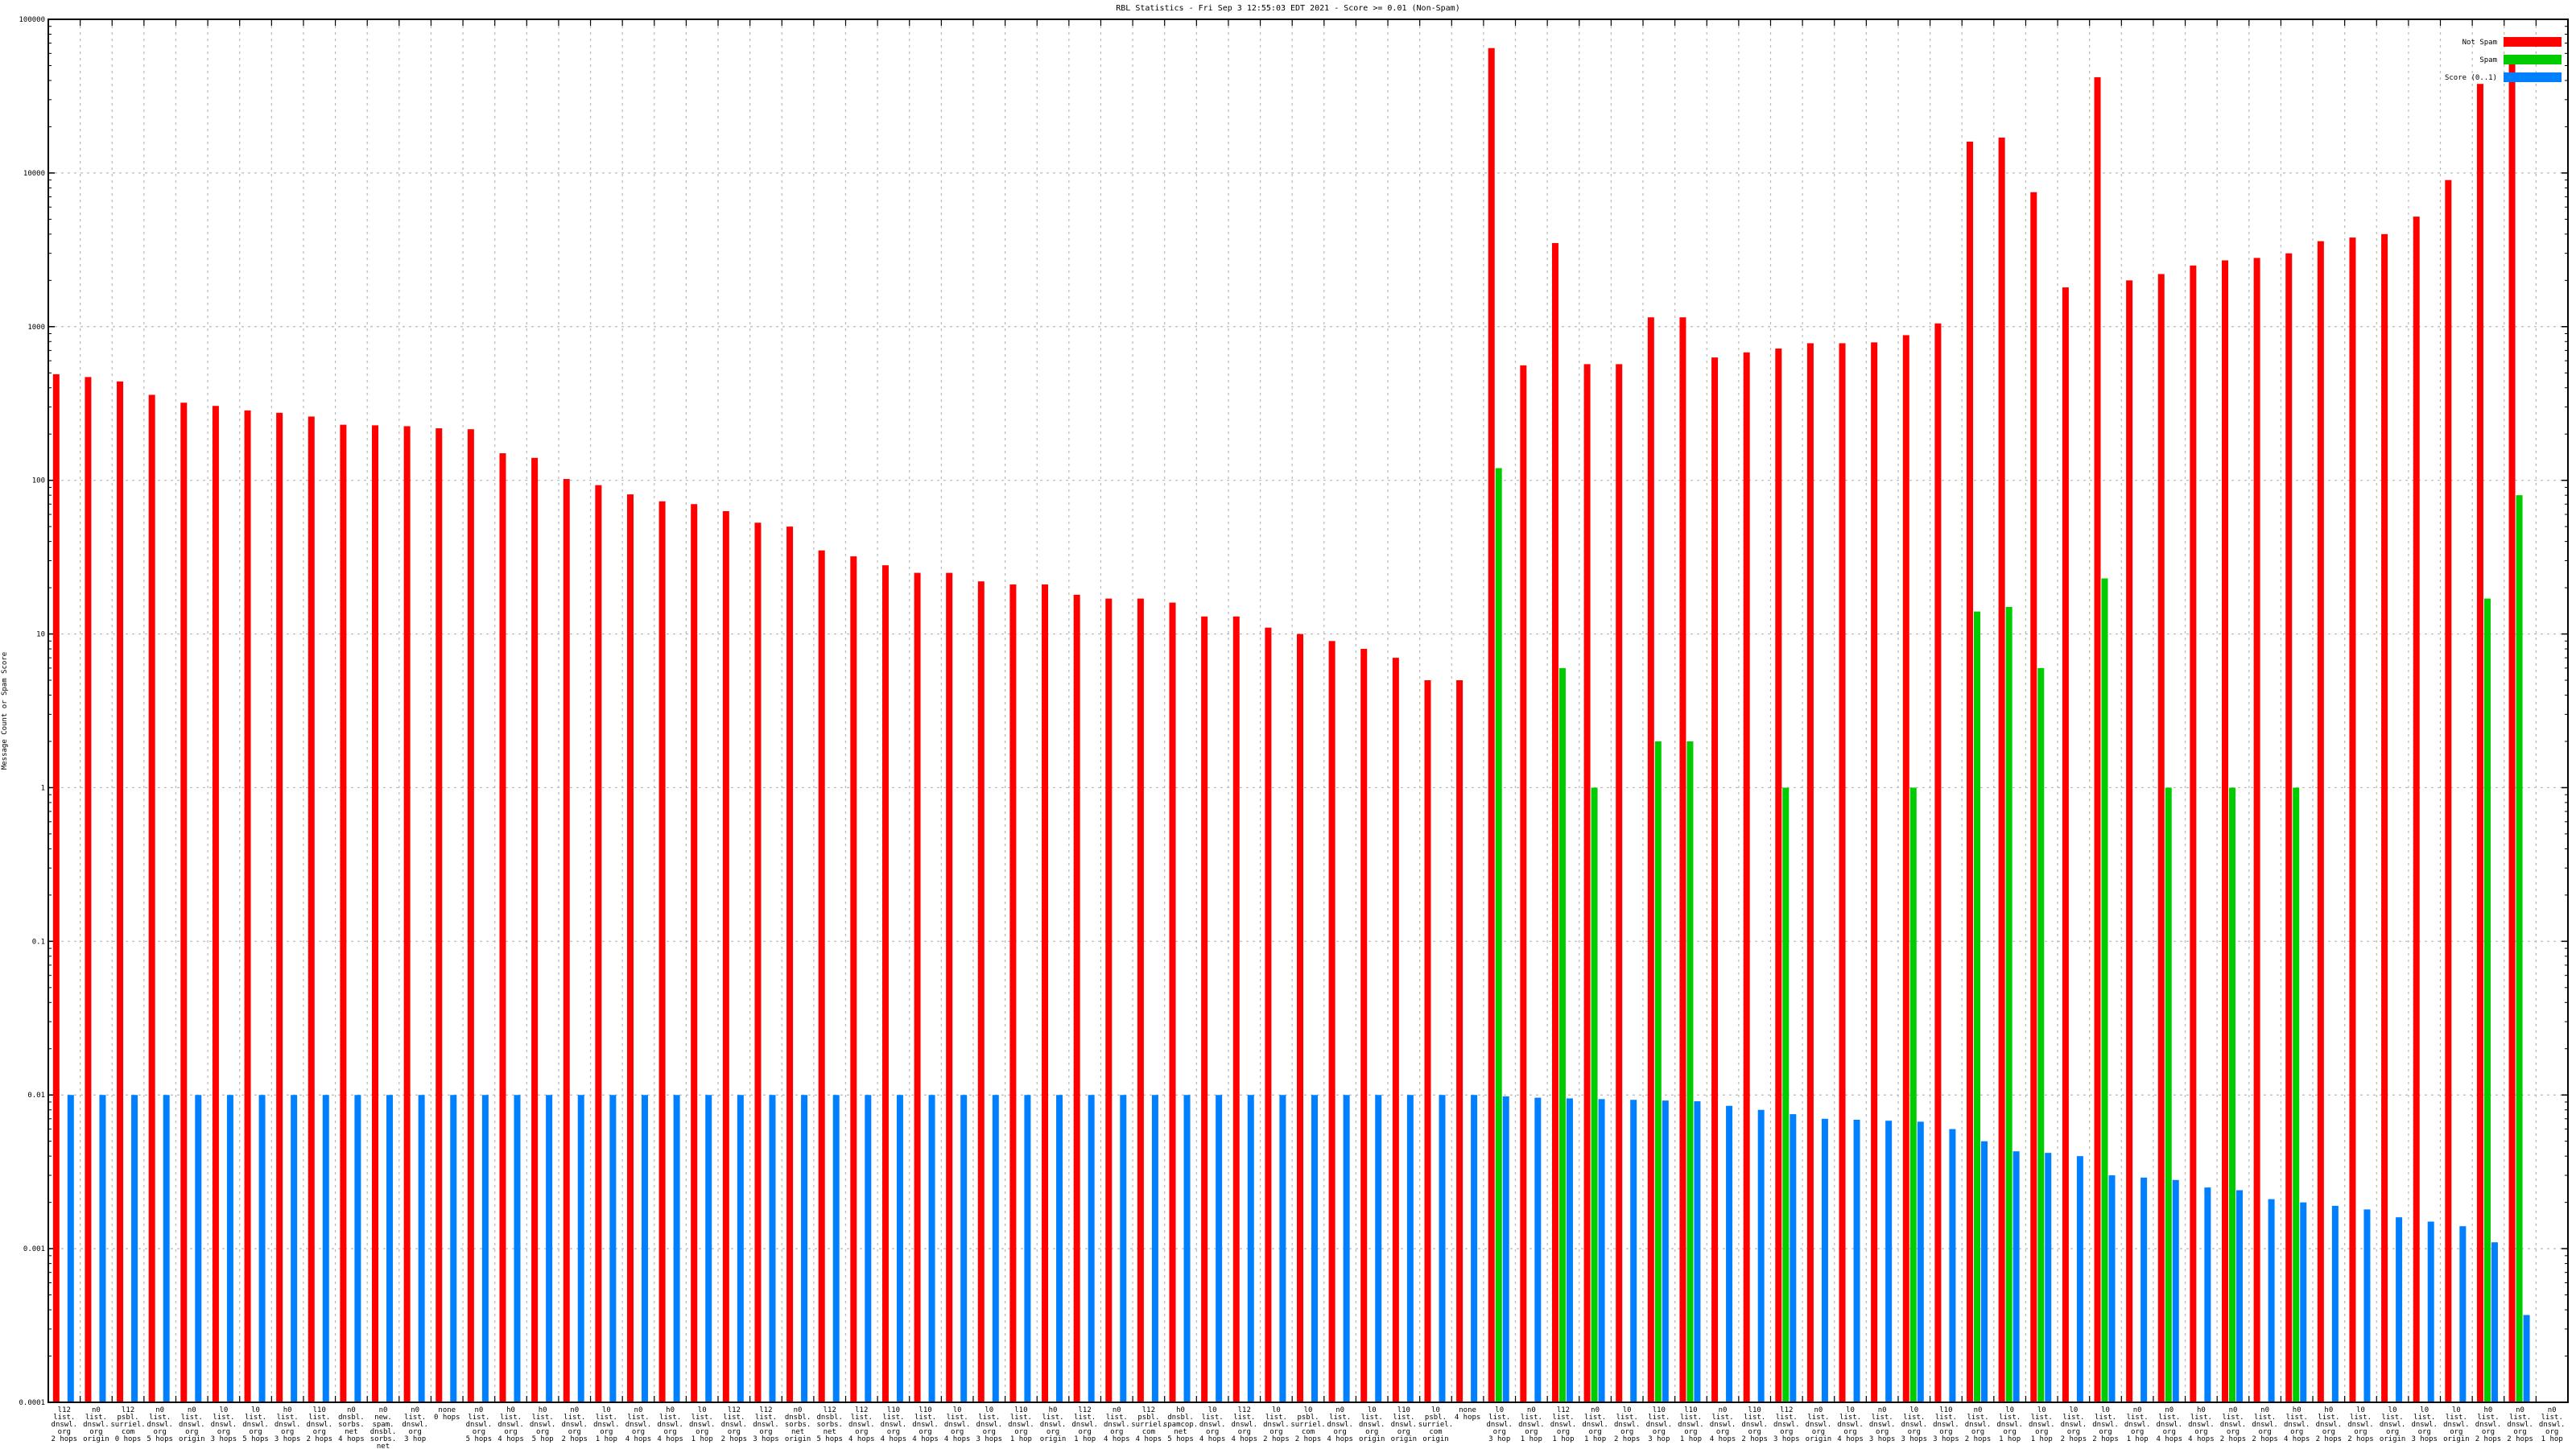 The image size is (2576, 1449). What do you see at coordinates (1307, 1425) in the screenshot?
I see `x-category-label-line: surriel.` at bounding box center [1307, 1425].